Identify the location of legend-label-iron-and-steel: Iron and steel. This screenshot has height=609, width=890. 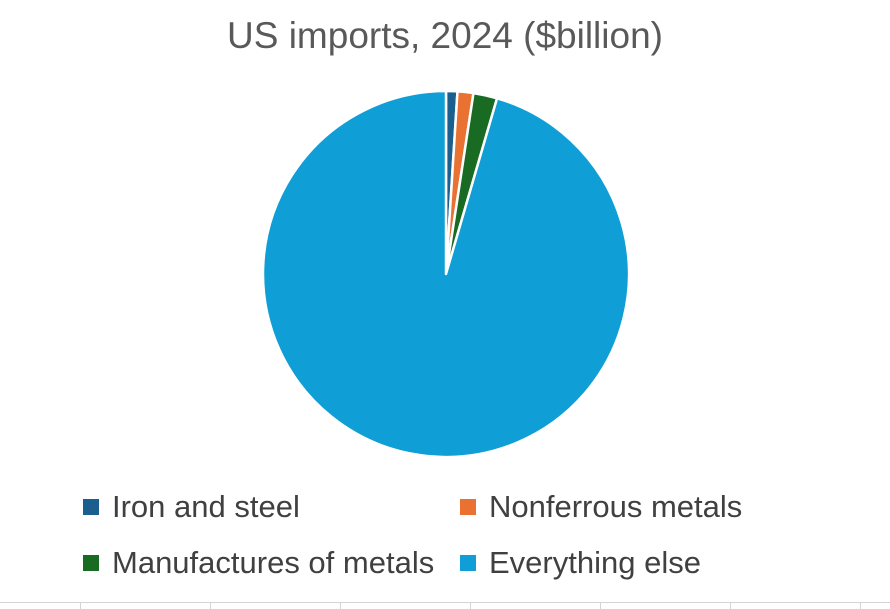
(206, 506).